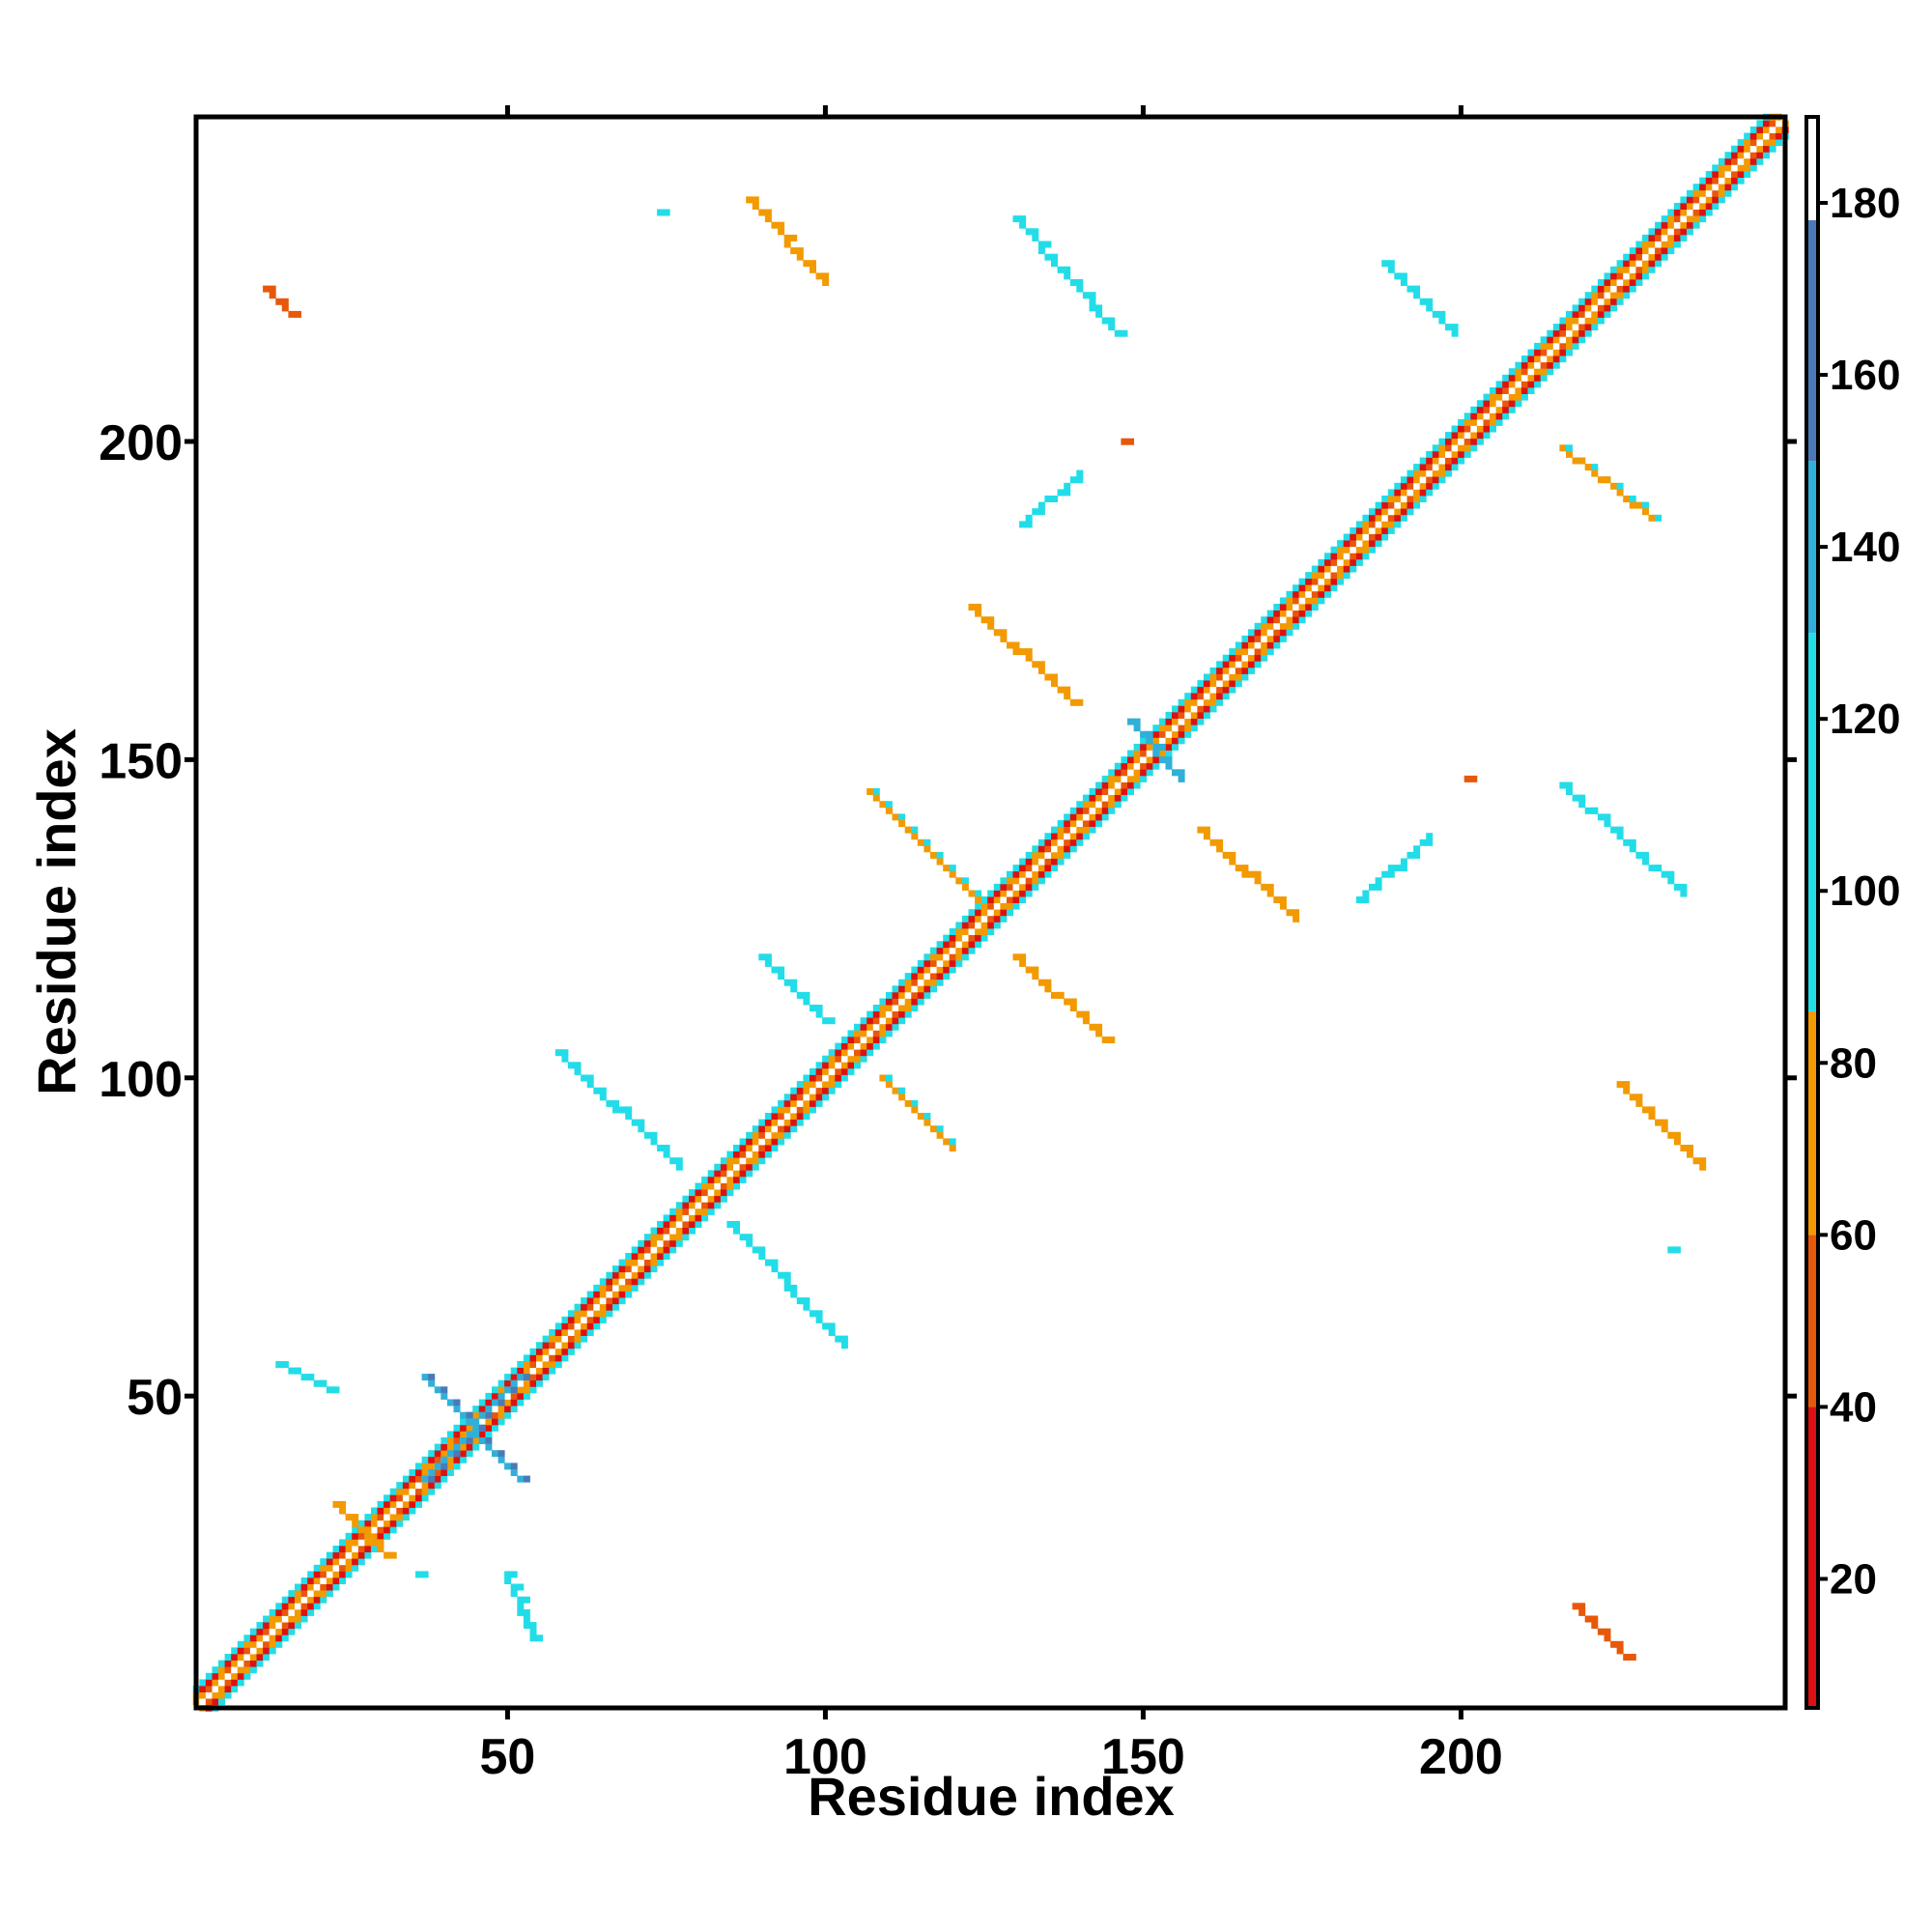  Describe the element at coordinates (1853, 1235) in the screenshot. I see `colorbar-tick-label: 60` at that location.